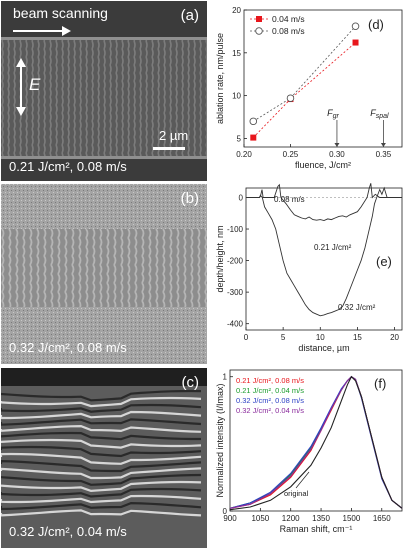  I want to click on f-ytick-label-0: 0, so click(225, 511).